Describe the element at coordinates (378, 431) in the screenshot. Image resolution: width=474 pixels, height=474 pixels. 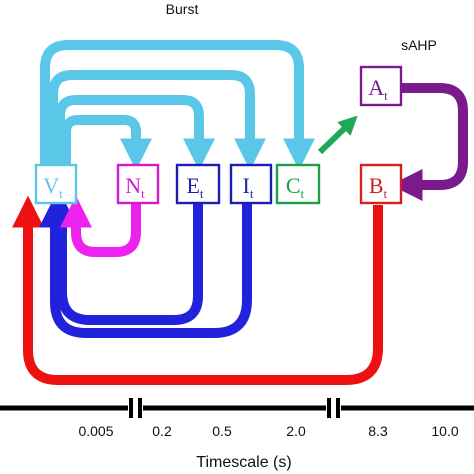
I see `tick-label: 8.3` at that location.